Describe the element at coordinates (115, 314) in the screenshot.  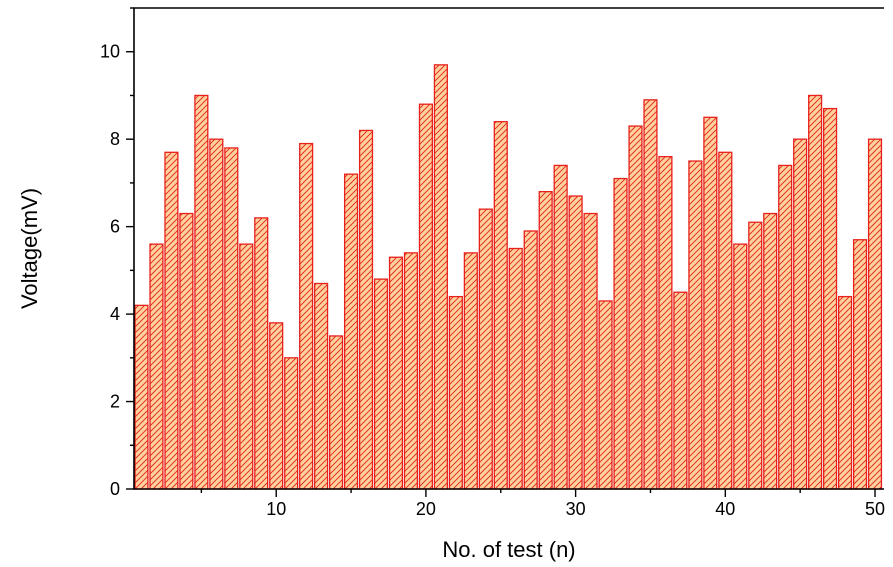
I see `y-tick-label: 4` at that location.